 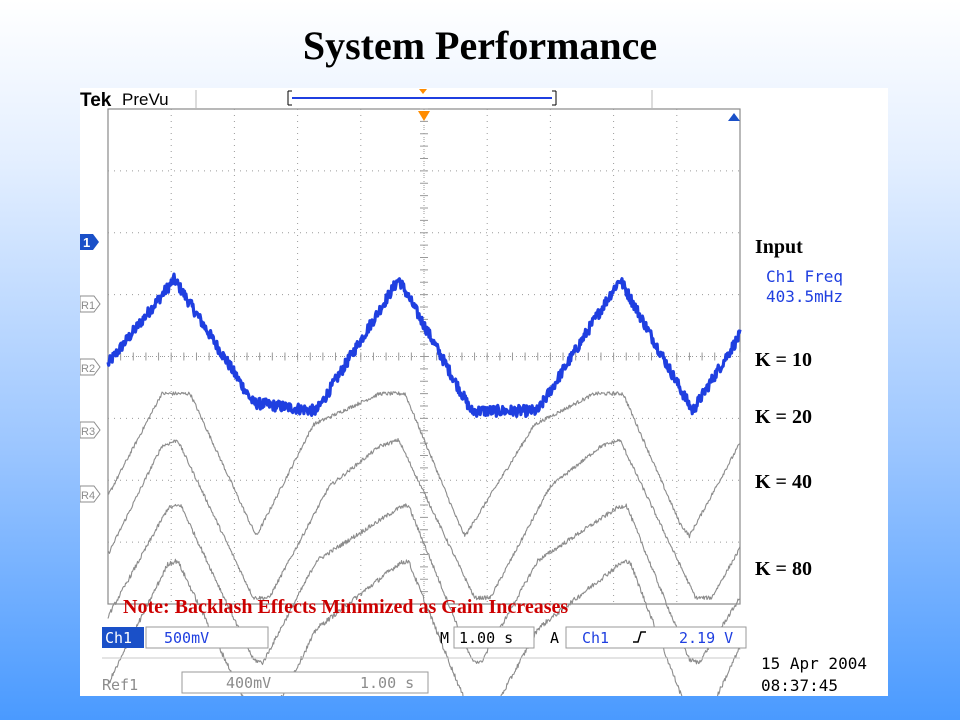 I want to click on brand-logo: Tek, so click(x=96, y=100).